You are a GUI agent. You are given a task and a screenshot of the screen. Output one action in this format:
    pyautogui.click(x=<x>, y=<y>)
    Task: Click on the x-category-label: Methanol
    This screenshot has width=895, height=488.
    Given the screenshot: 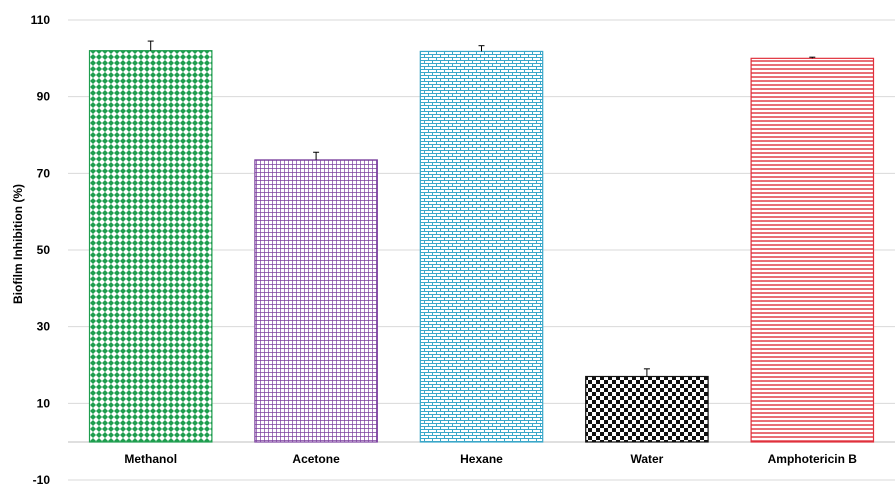 What is the action you would take?
    pyautogui.click(x=150, y=459)
    